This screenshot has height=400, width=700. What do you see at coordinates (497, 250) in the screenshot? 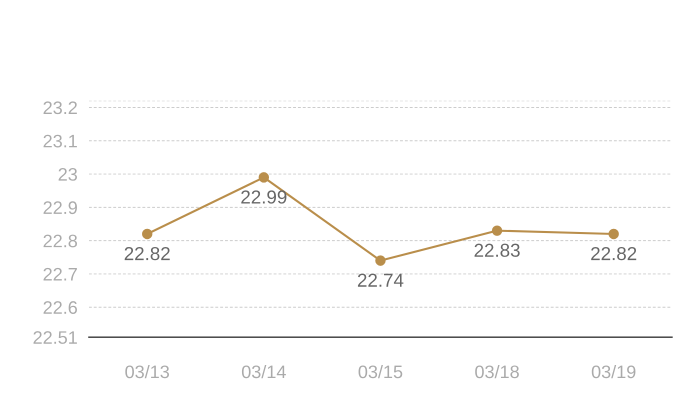
I see `data-label: 22.83` at bounding box center [497, 250].